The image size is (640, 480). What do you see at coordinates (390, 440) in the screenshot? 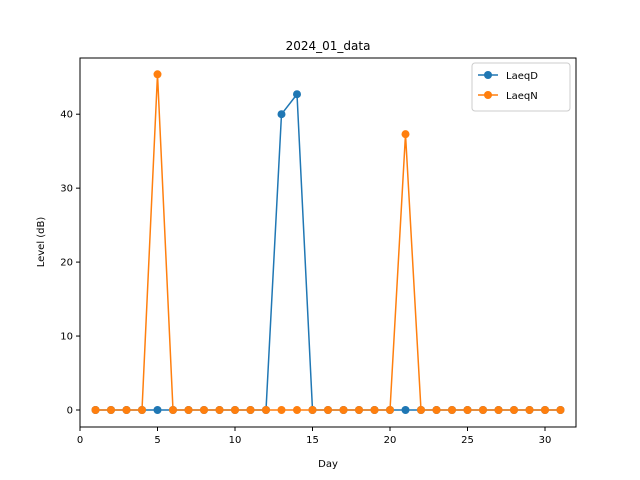
I see `x-tick-label: 20` at bounding box center [390, 440].